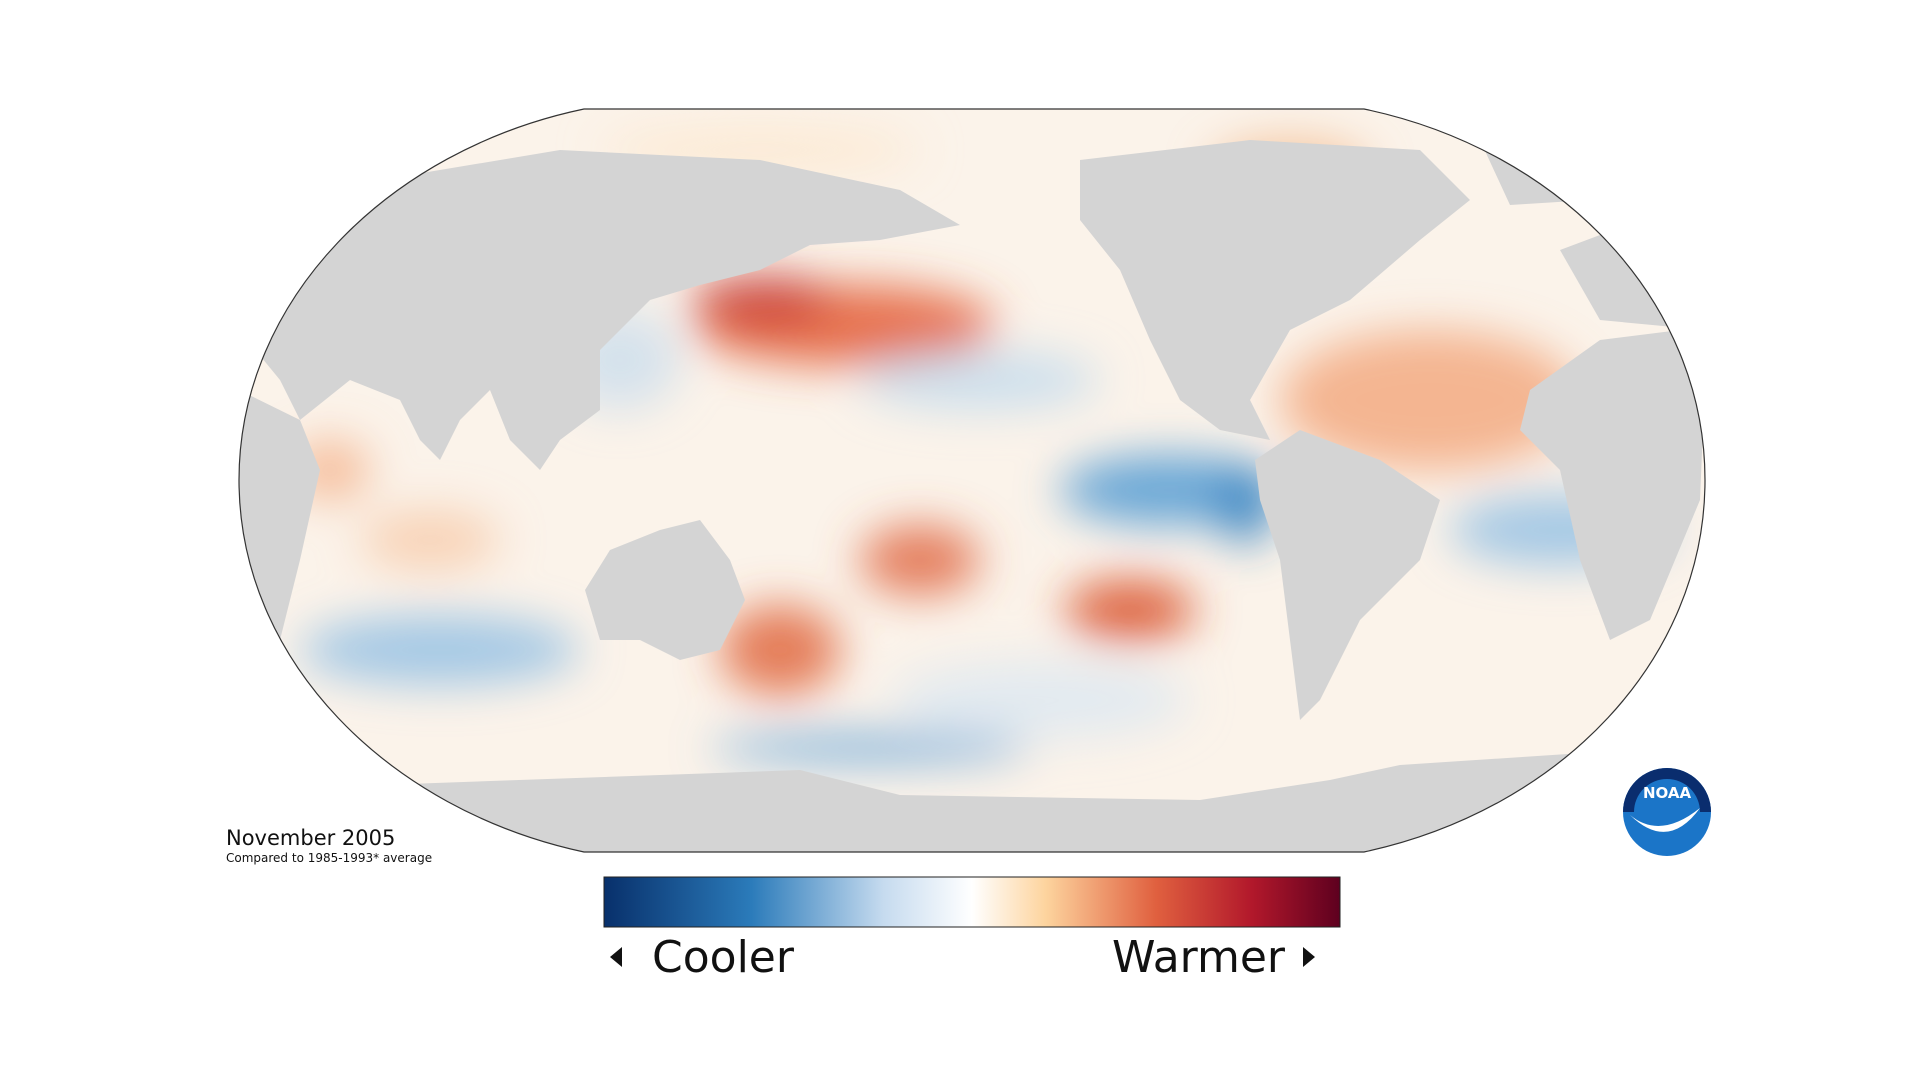  I want to click on noaa-logo: NOAA, so click(1667, 812).